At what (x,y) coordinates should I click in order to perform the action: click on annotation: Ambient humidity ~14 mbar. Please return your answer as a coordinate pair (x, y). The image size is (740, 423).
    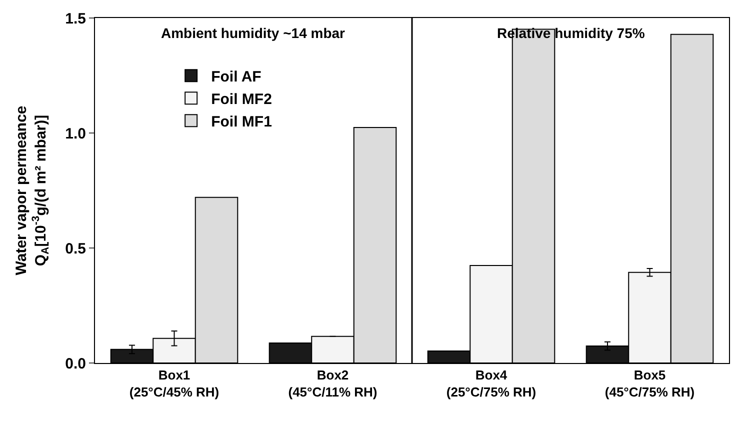
    Looking at the image, I should click on (253, 33).